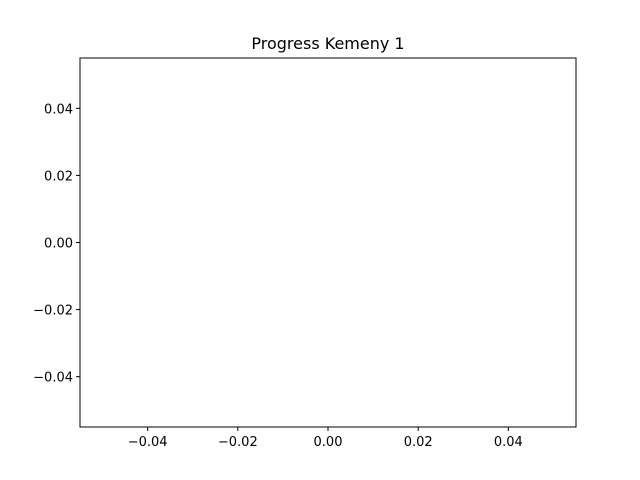 This screenshot has height=480, width=640. What do you see at coordinates (58, 109) in the screenshot?
I see `y-tick-label: 0.04` at bounding box center [58, 109].